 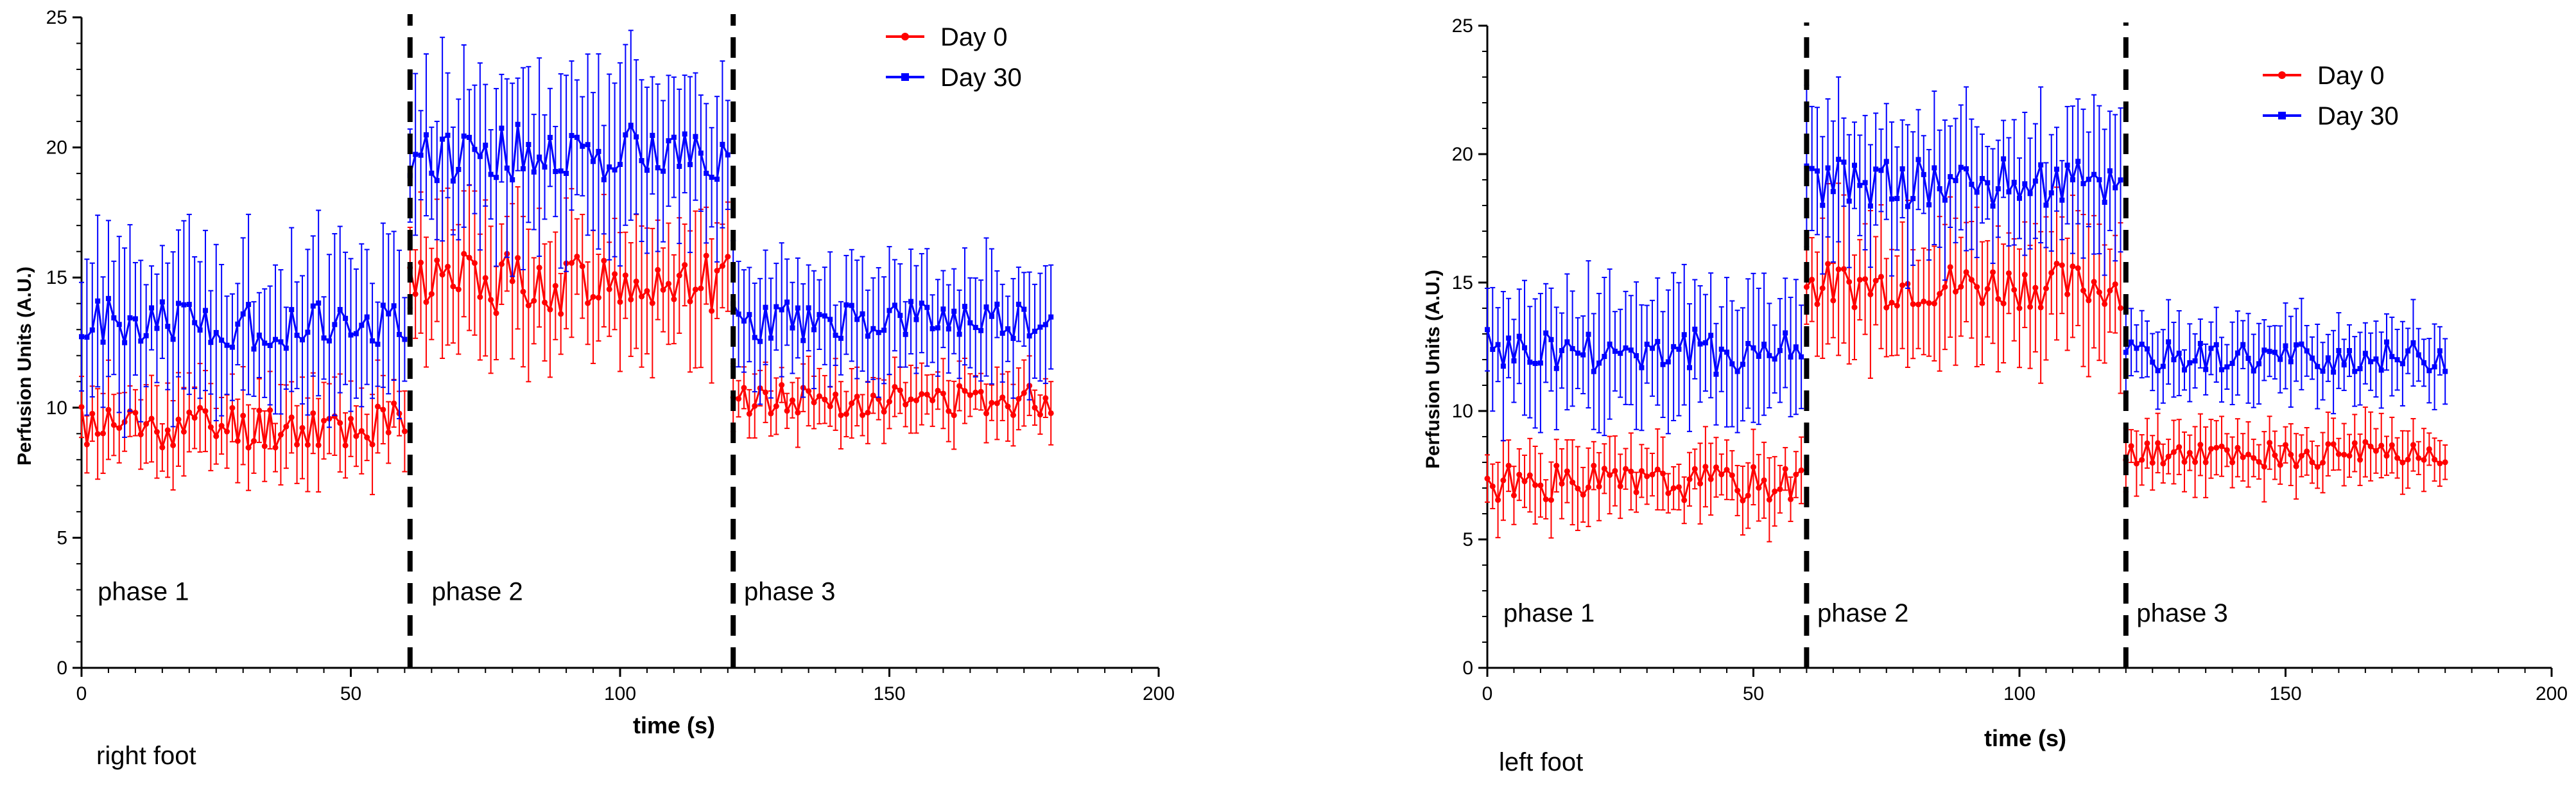 I want to click on right-x-tick-label: 50, so click(x=350, y=693).